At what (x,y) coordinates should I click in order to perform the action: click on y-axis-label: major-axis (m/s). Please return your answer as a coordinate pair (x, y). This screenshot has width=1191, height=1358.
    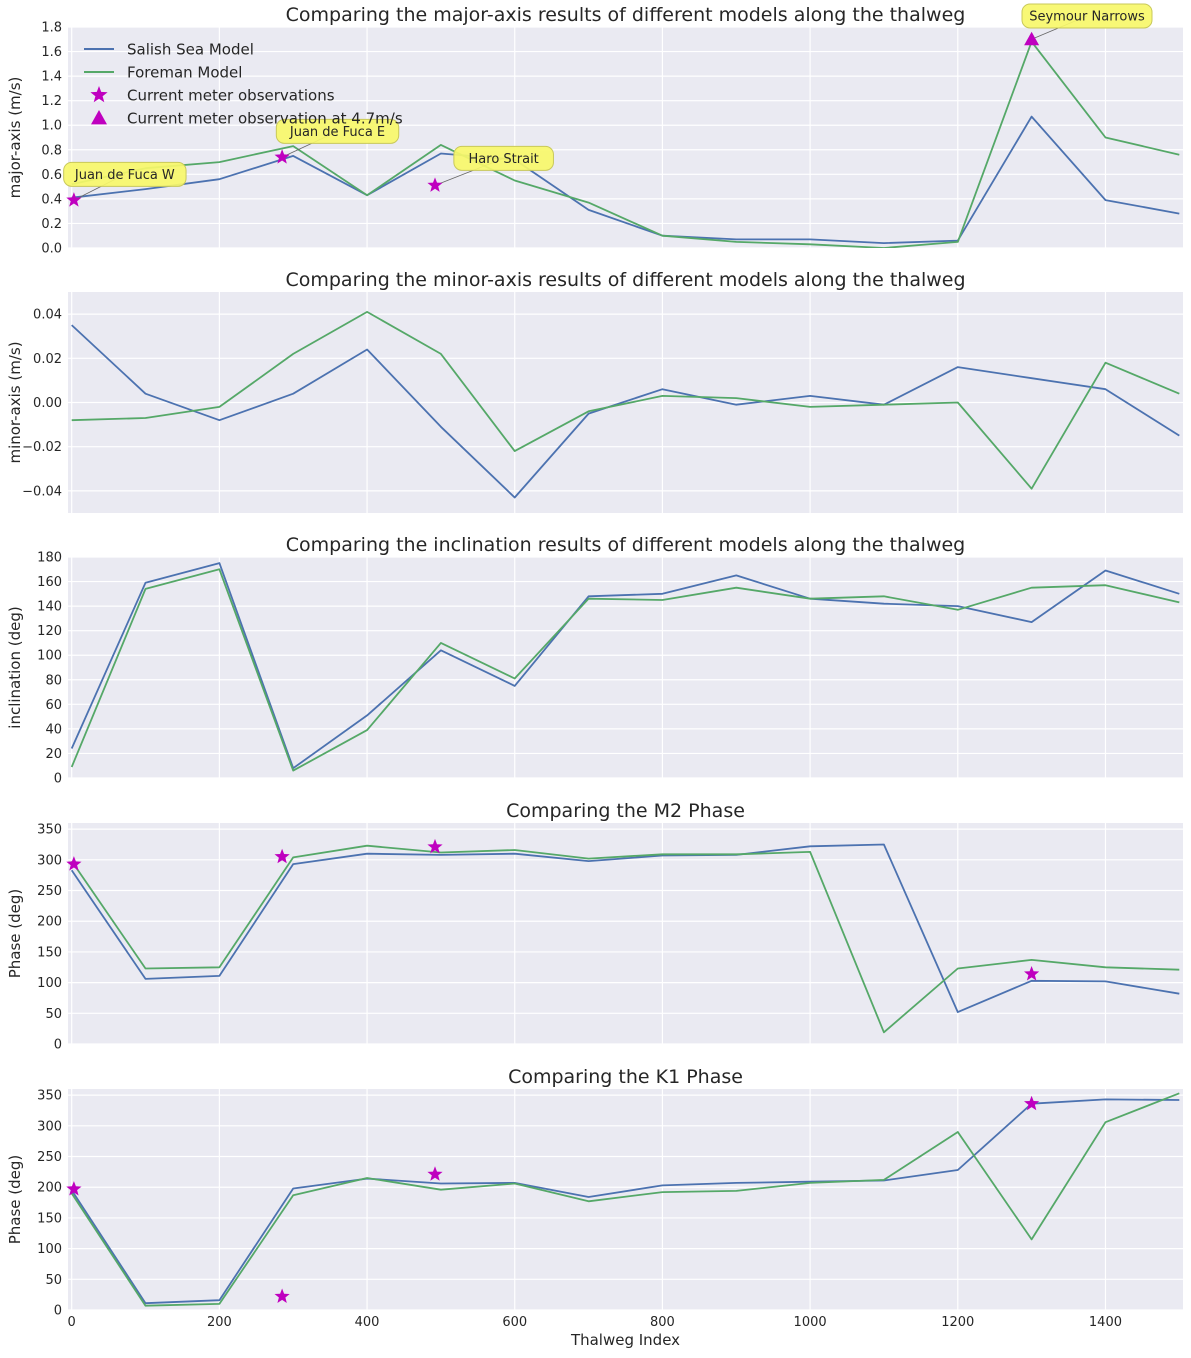
    Looking at the image, I should click on (15, 138).